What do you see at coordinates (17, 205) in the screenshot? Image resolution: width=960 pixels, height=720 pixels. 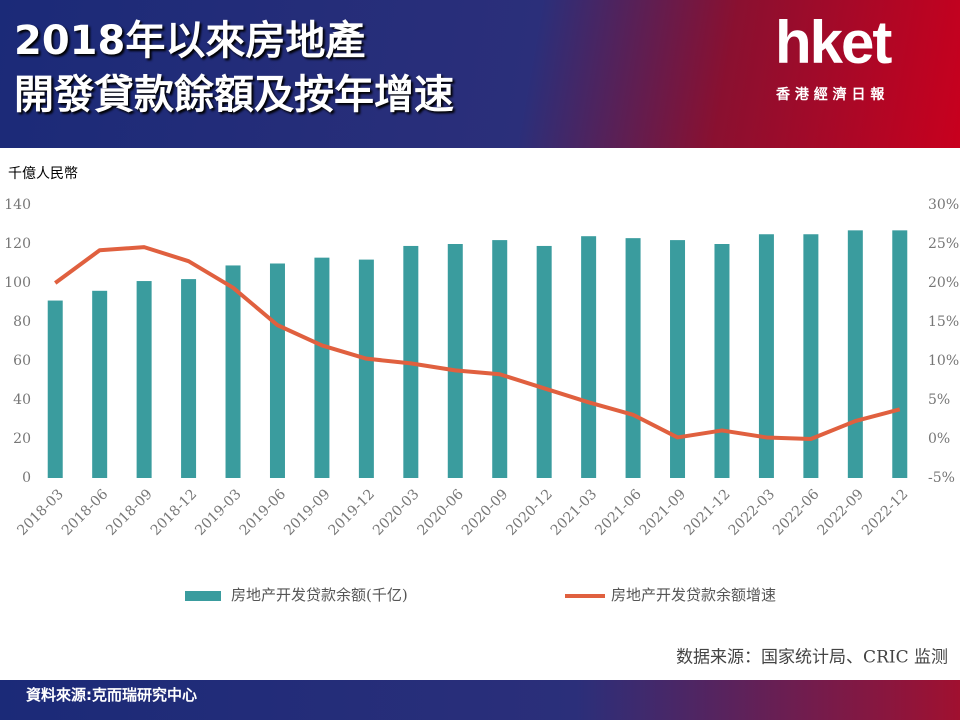 I see `y-tick-label: 140` at bounding box center [17, 205].